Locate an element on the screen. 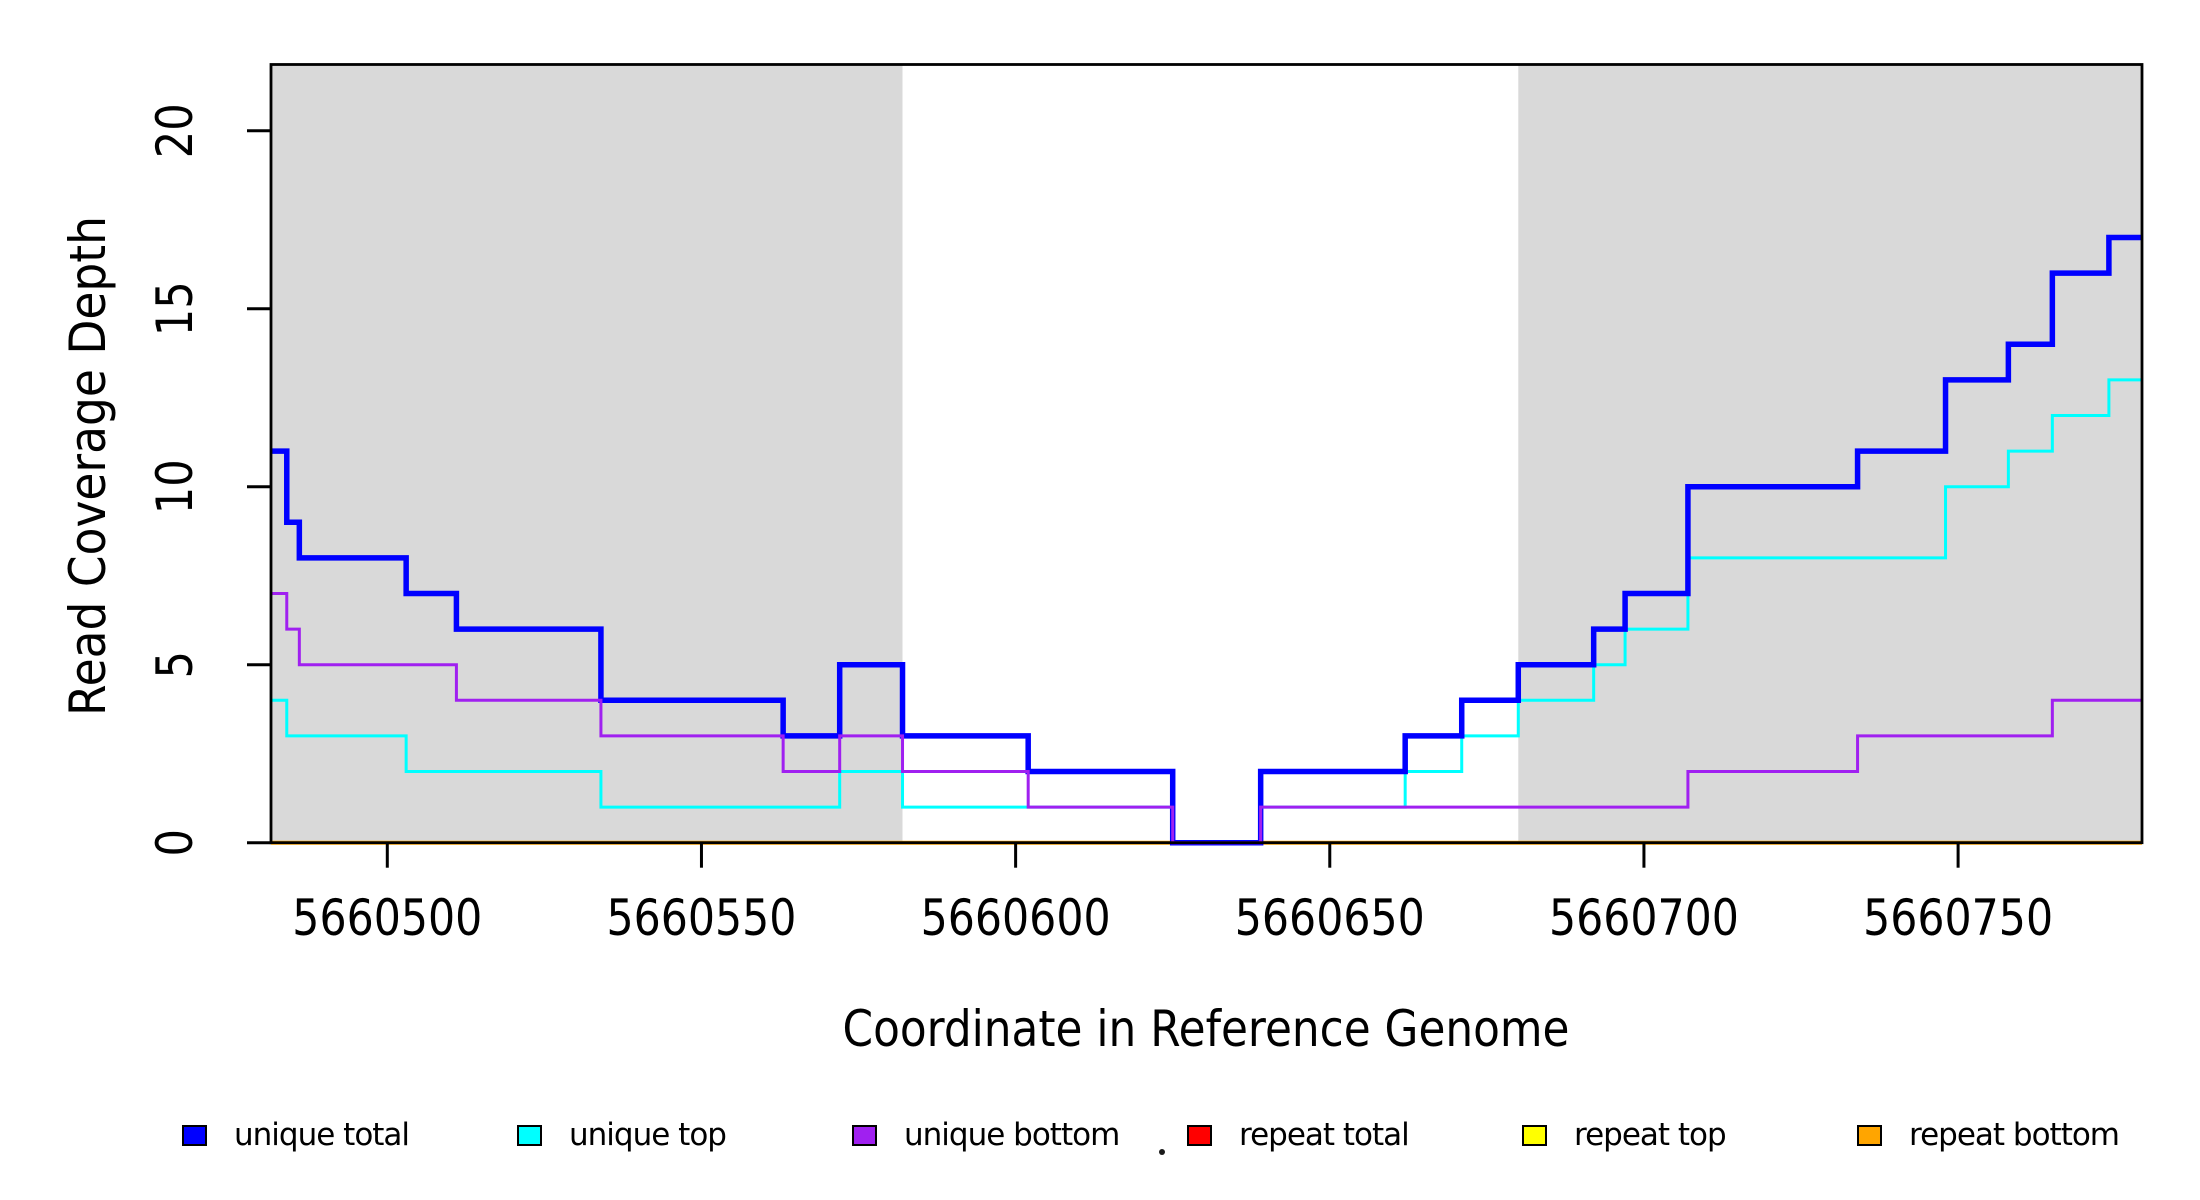 Image resolution: width=2200 pixels, height=1200 pixels. stray-mark is located at coordinates (1162, 1152).